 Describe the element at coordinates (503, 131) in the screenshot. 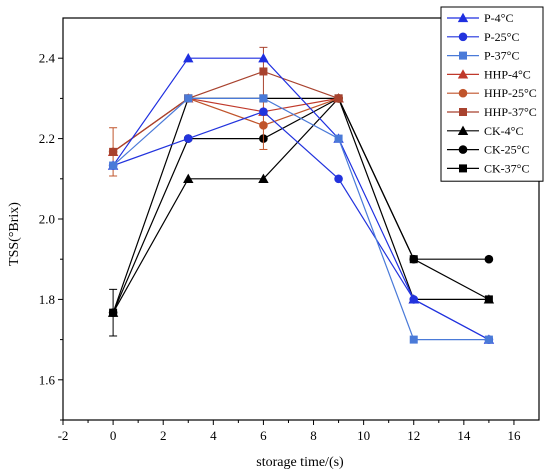

I see `legend-label: CK-4°C` at that location.